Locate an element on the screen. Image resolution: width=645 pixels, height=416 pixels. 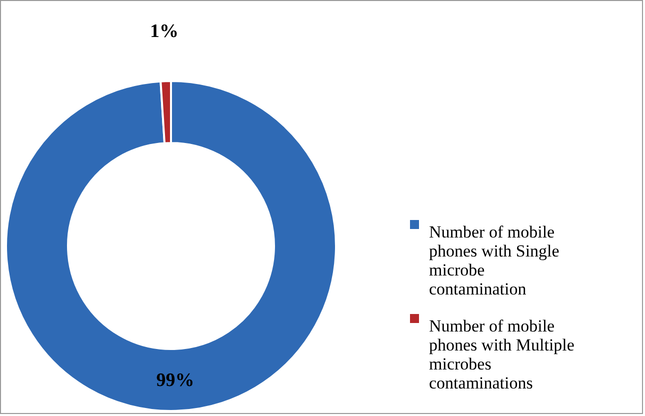
data-label: 1% is located at coordinates (164, 31).